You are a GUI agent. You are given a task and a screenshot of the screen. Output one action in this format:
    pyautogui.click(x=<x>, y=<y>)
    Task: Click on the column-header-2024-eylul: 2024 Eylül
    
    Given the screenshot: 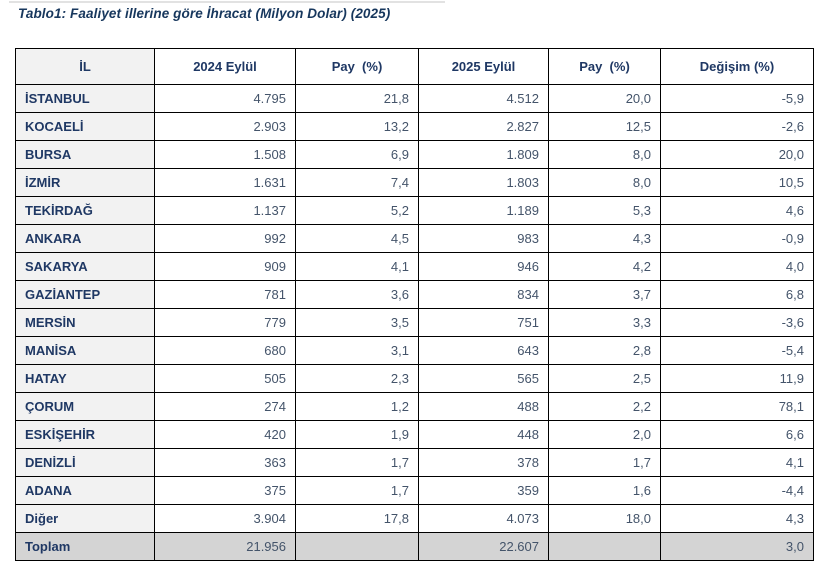 What is the action you would take?
    pyautogui.click(x=225, y=66)
    